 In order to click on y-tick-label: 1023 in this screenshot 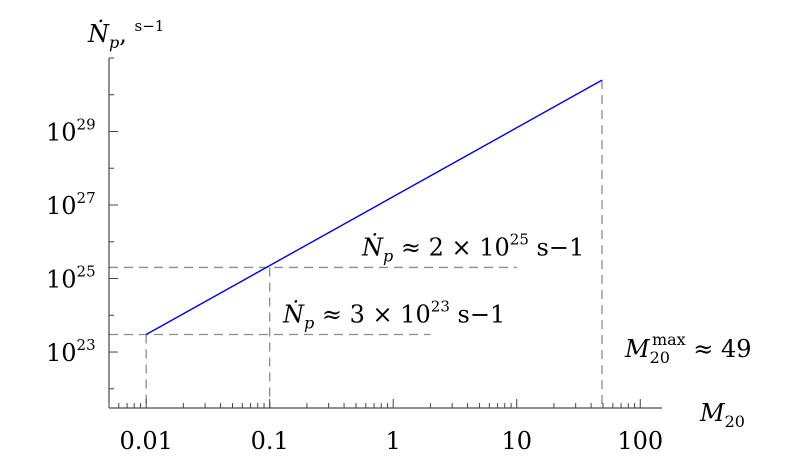, I will do `click(71, 351)`.